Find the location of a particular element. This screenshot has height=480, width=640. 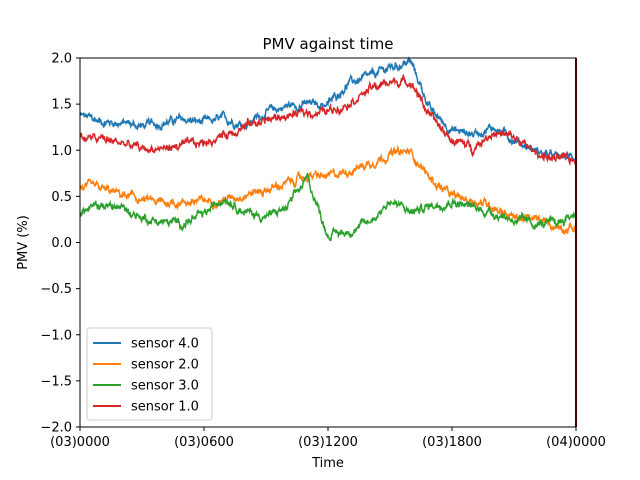

y-tick-label: 1.0 is located at coordinates (61, 151).